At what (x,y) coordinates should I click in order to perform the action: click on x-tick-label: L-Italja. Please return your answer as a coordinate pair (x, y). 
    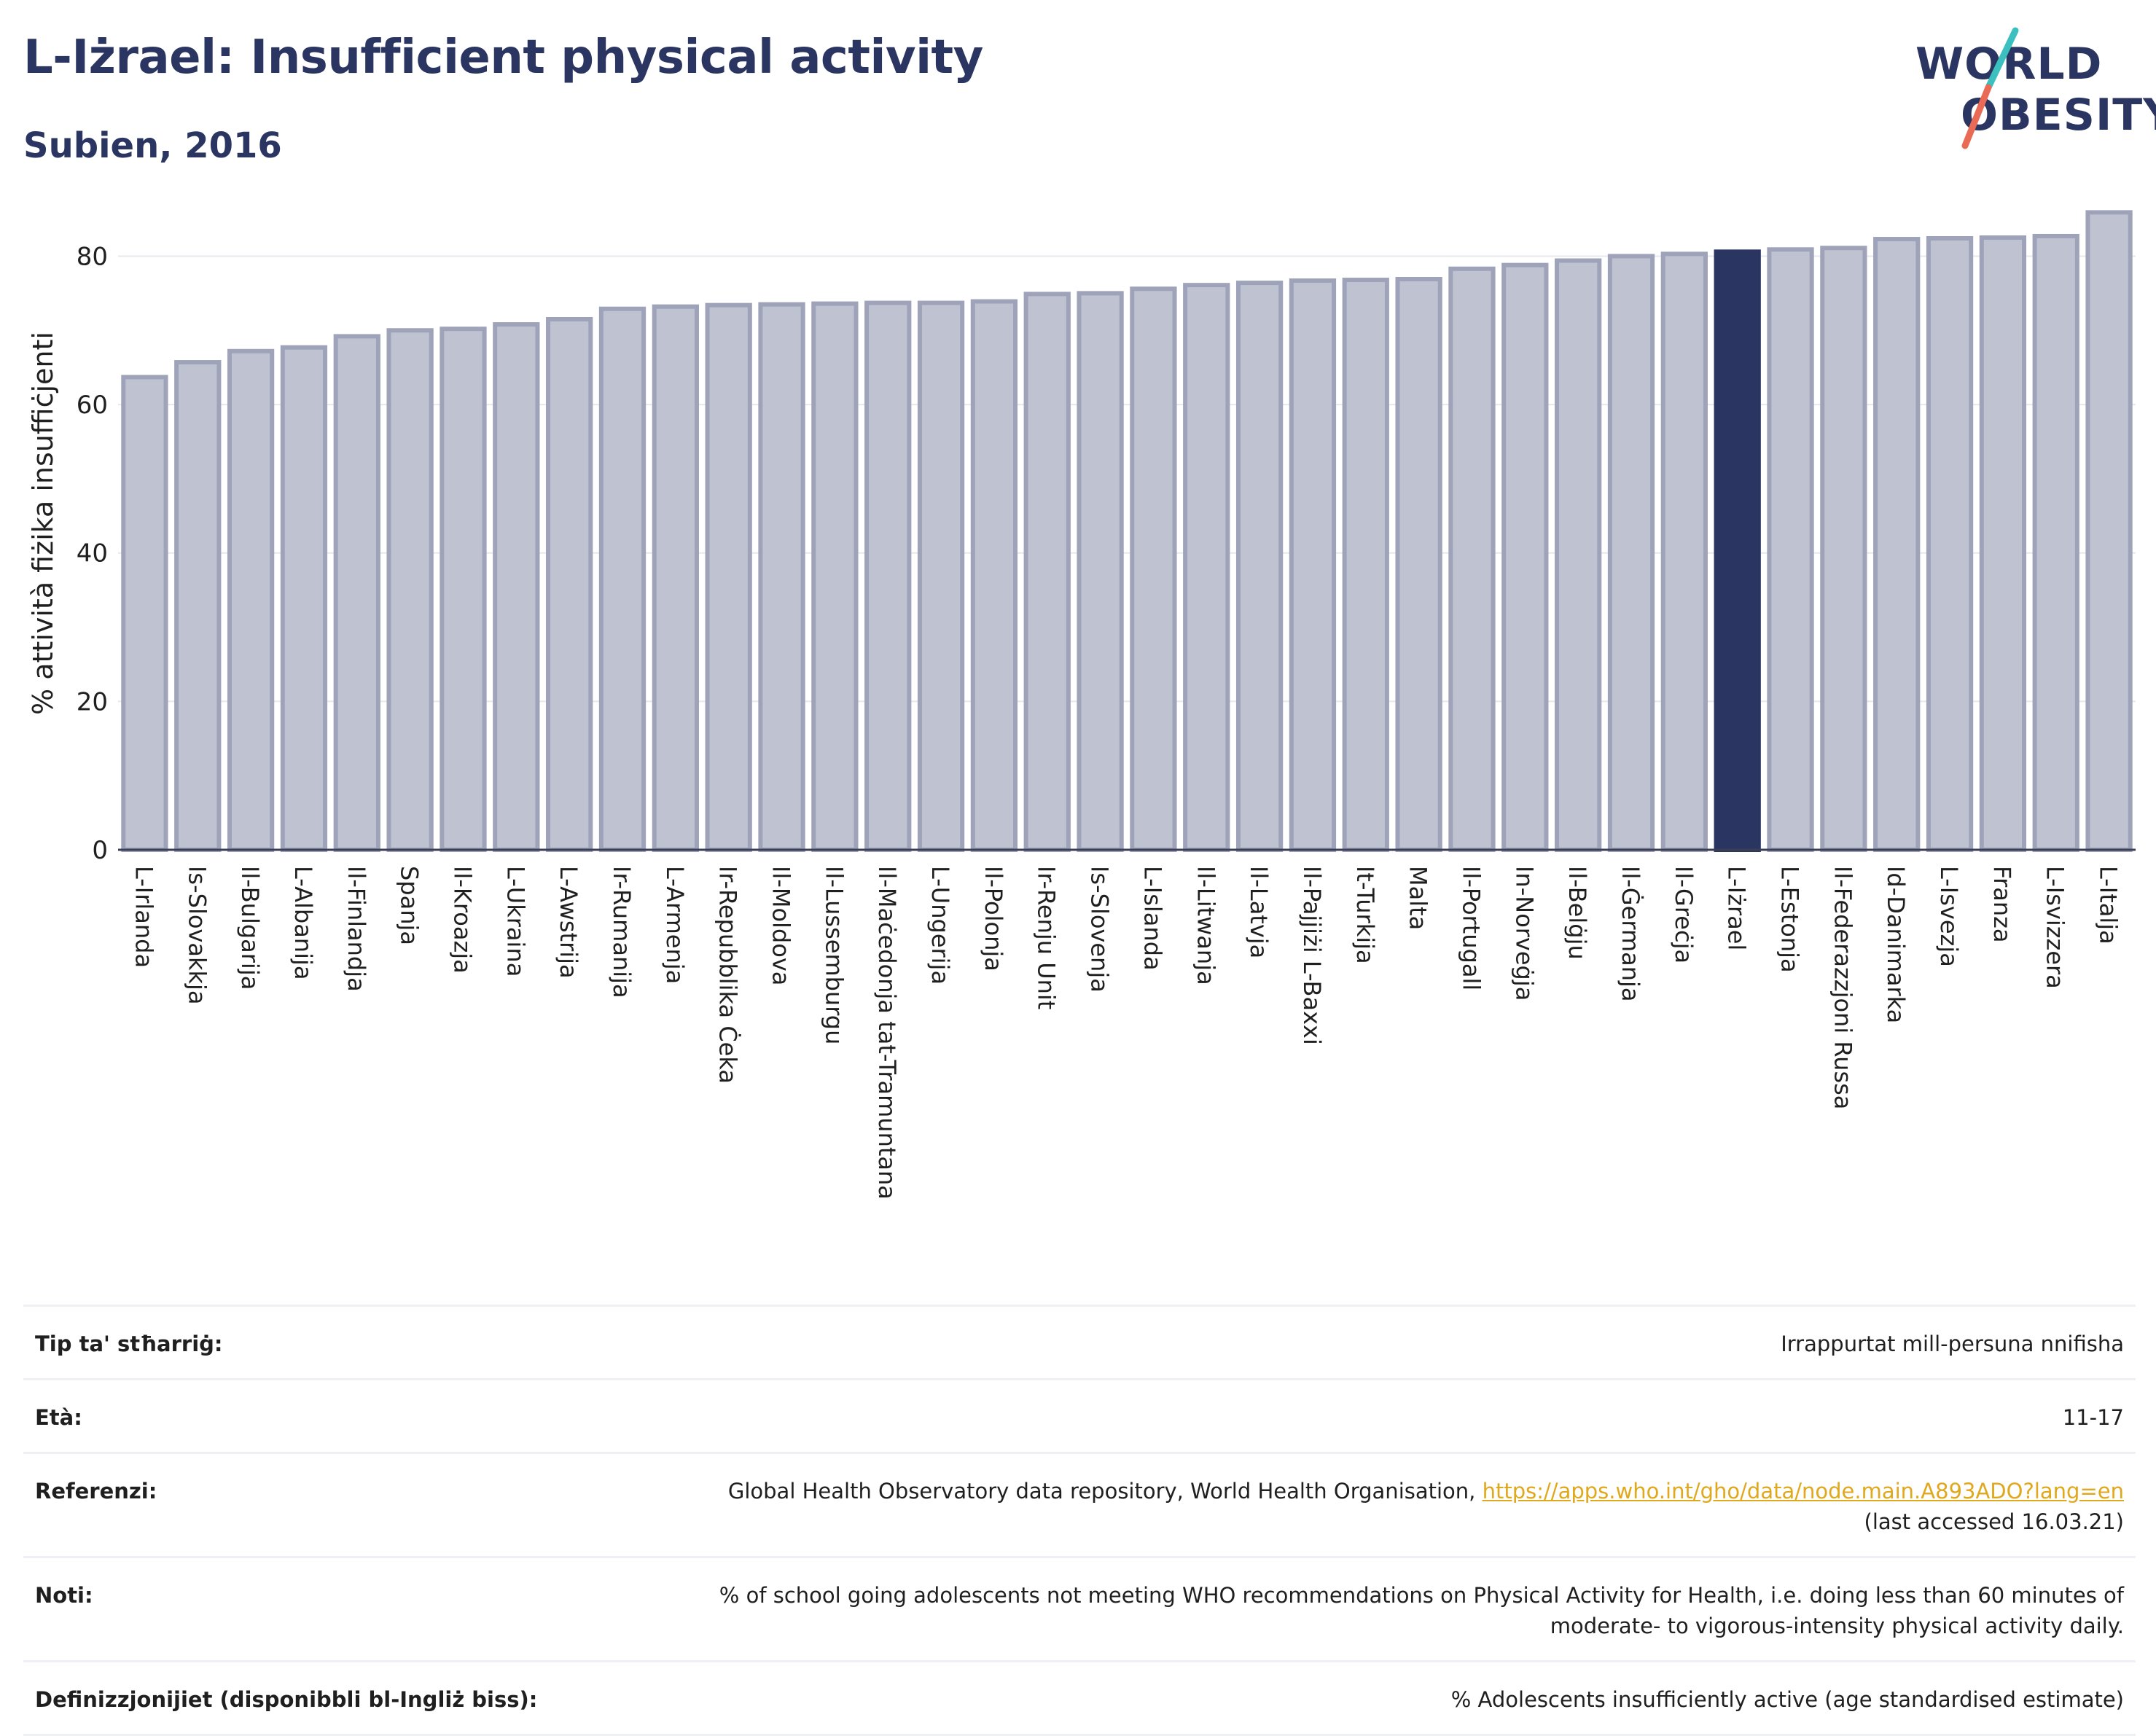
    Looking at the image, I should click on (2109, 905).